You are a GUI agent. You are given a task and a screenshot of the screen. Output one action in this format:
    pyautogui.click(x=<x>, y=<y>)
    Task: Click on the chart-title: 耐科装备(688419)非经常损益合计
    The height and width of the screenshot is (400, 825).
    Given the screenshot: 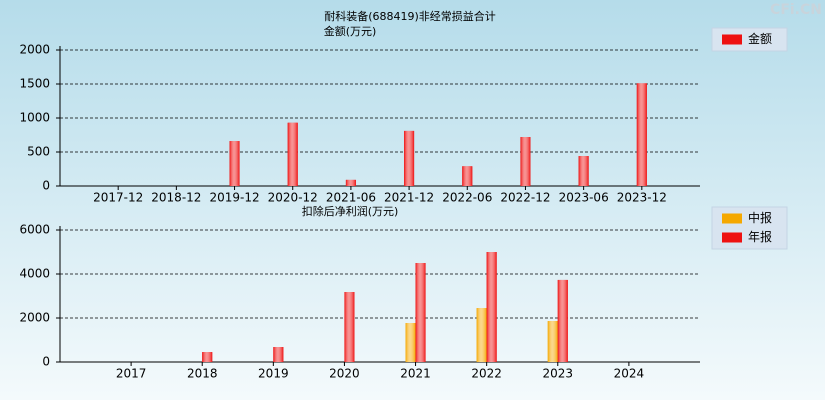 What is the action you would take?
    pyautogui.click(x=410, y=16)
    